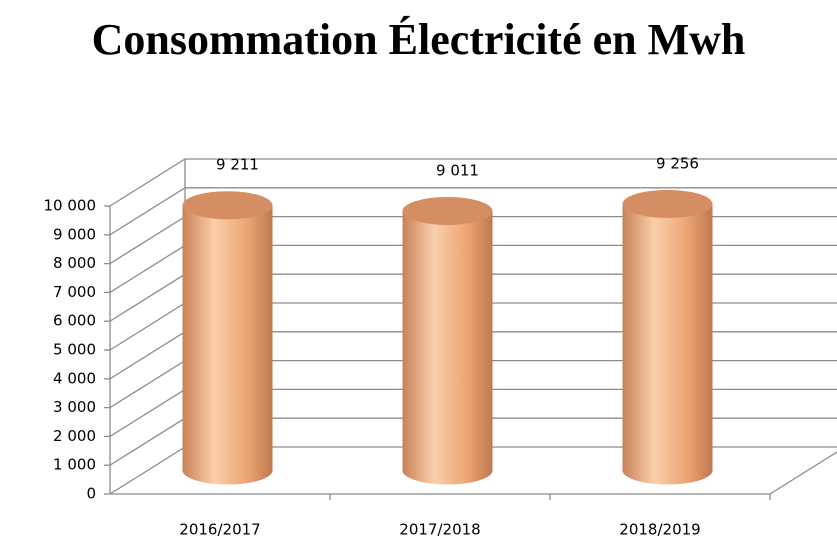  Describe the element at coordinates (74, 321) in the screenshot. I see `y-tick-label: 6 000` at that location.